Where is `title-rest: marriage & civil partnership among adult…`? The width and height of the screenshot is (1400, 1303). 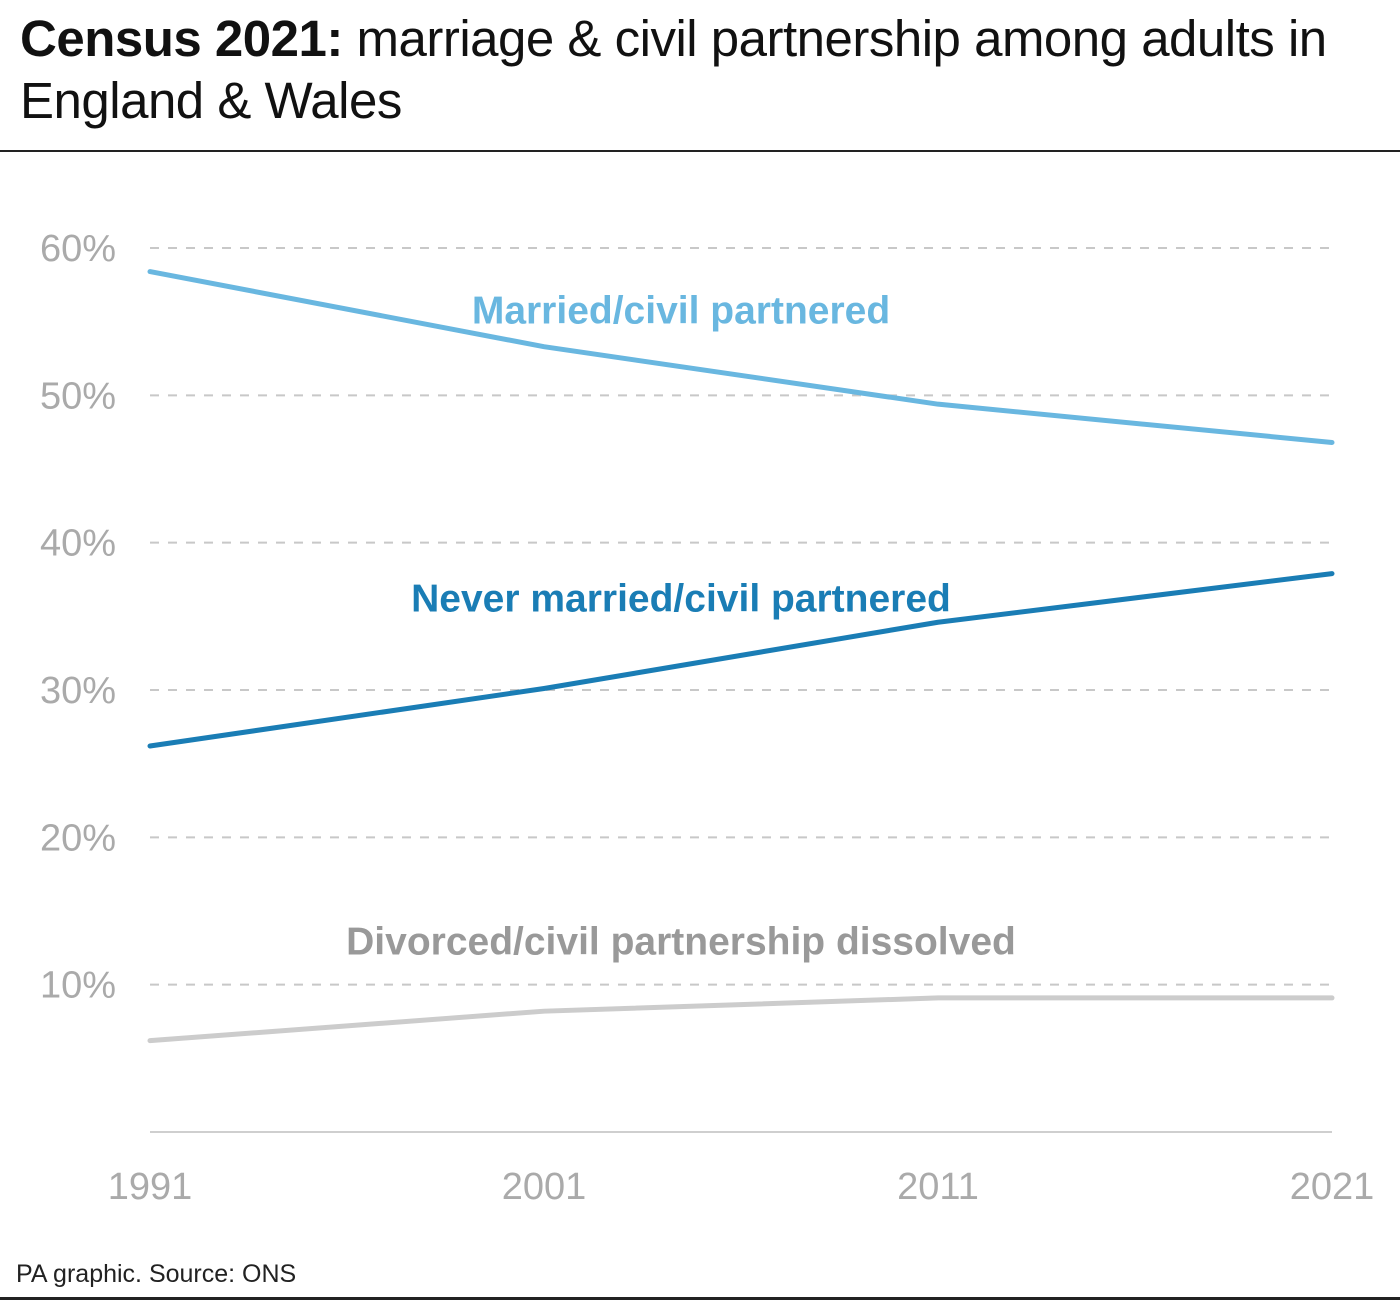
title-rest: marriage & civil partnership among adult… is located at coordinates (673, 69).